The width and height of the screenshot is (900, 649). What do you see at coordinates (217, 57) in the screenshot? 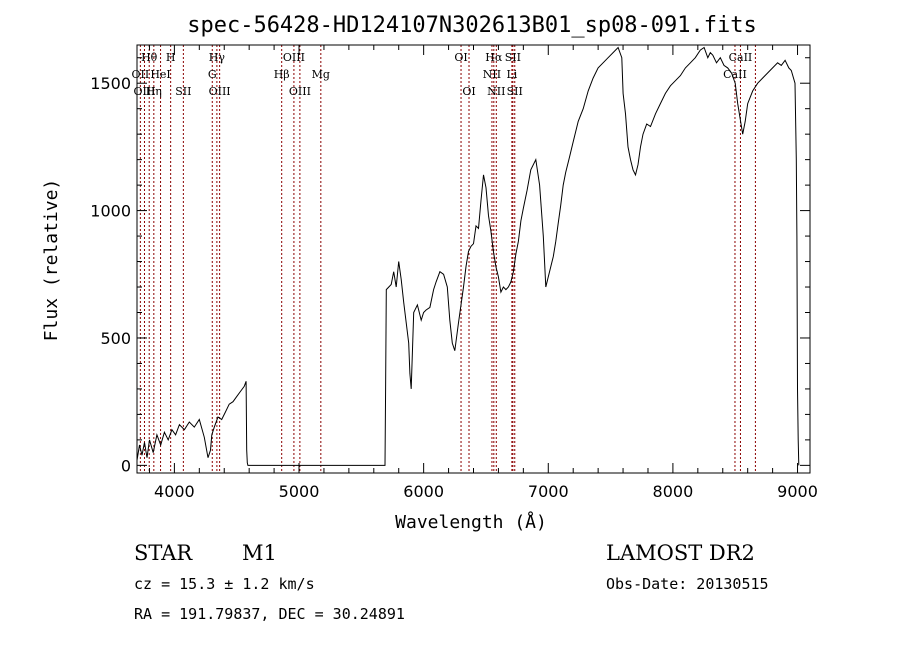
I see `spectral-line-label: Hγ` at bounding box center [217, 57].